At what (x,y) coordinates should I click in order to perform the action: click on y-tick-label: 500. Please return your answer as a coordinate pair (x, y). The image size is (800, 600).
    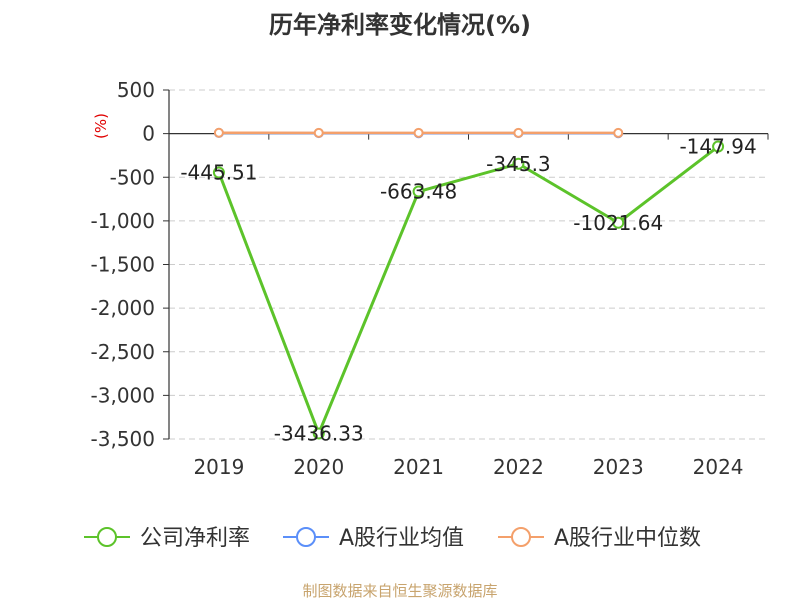
    Looking at the image, I should click on (136, 90).